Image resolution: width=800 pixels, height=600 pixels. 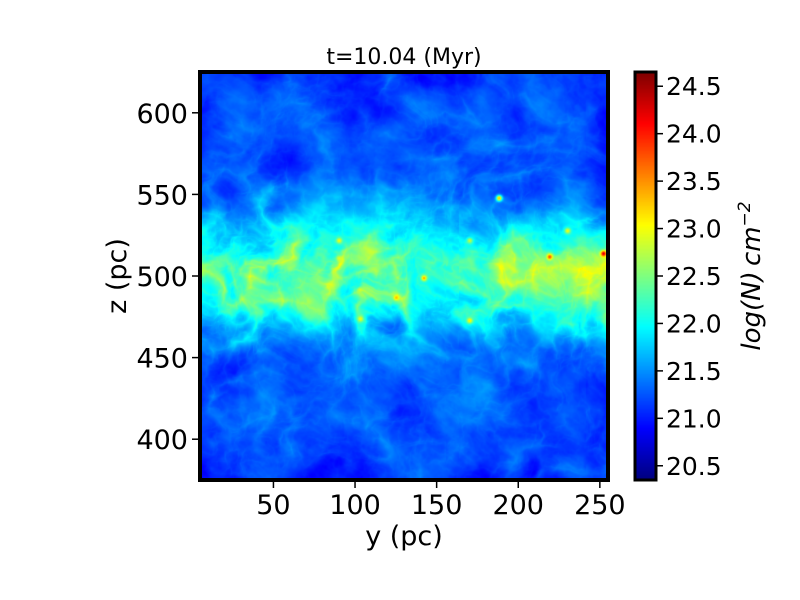 I want to click on colorbar-tick-label: 20.5, so click(x=694, y=466).